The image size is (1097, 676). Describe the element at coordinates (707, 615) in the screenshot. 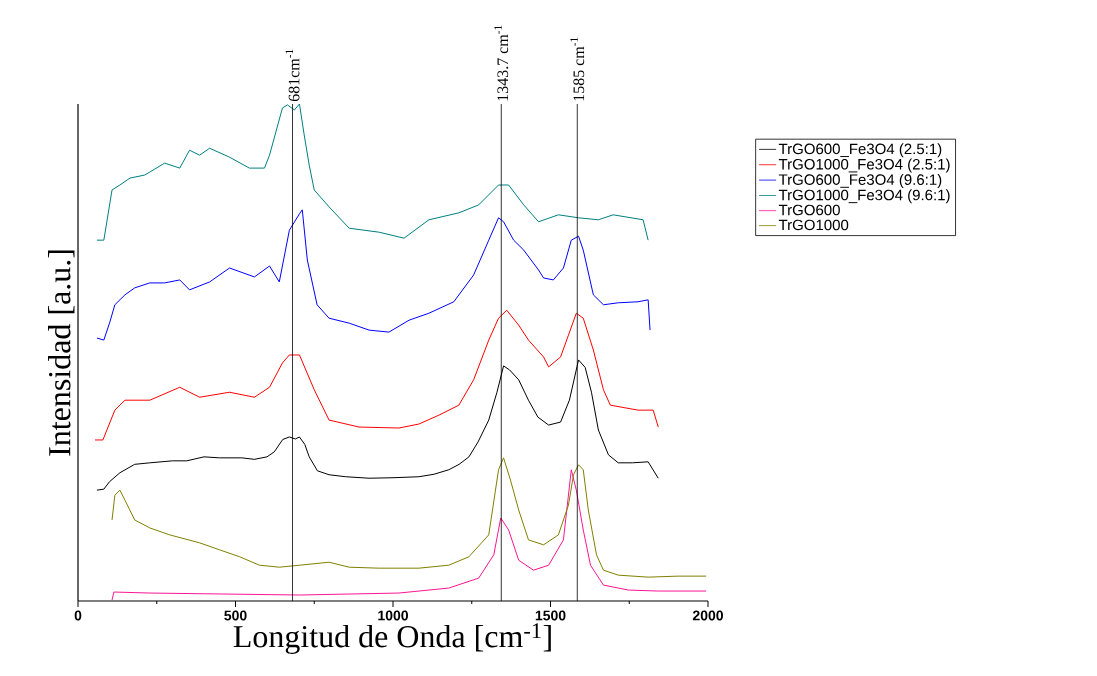

I see `x-tick-label: 2000` at that location.